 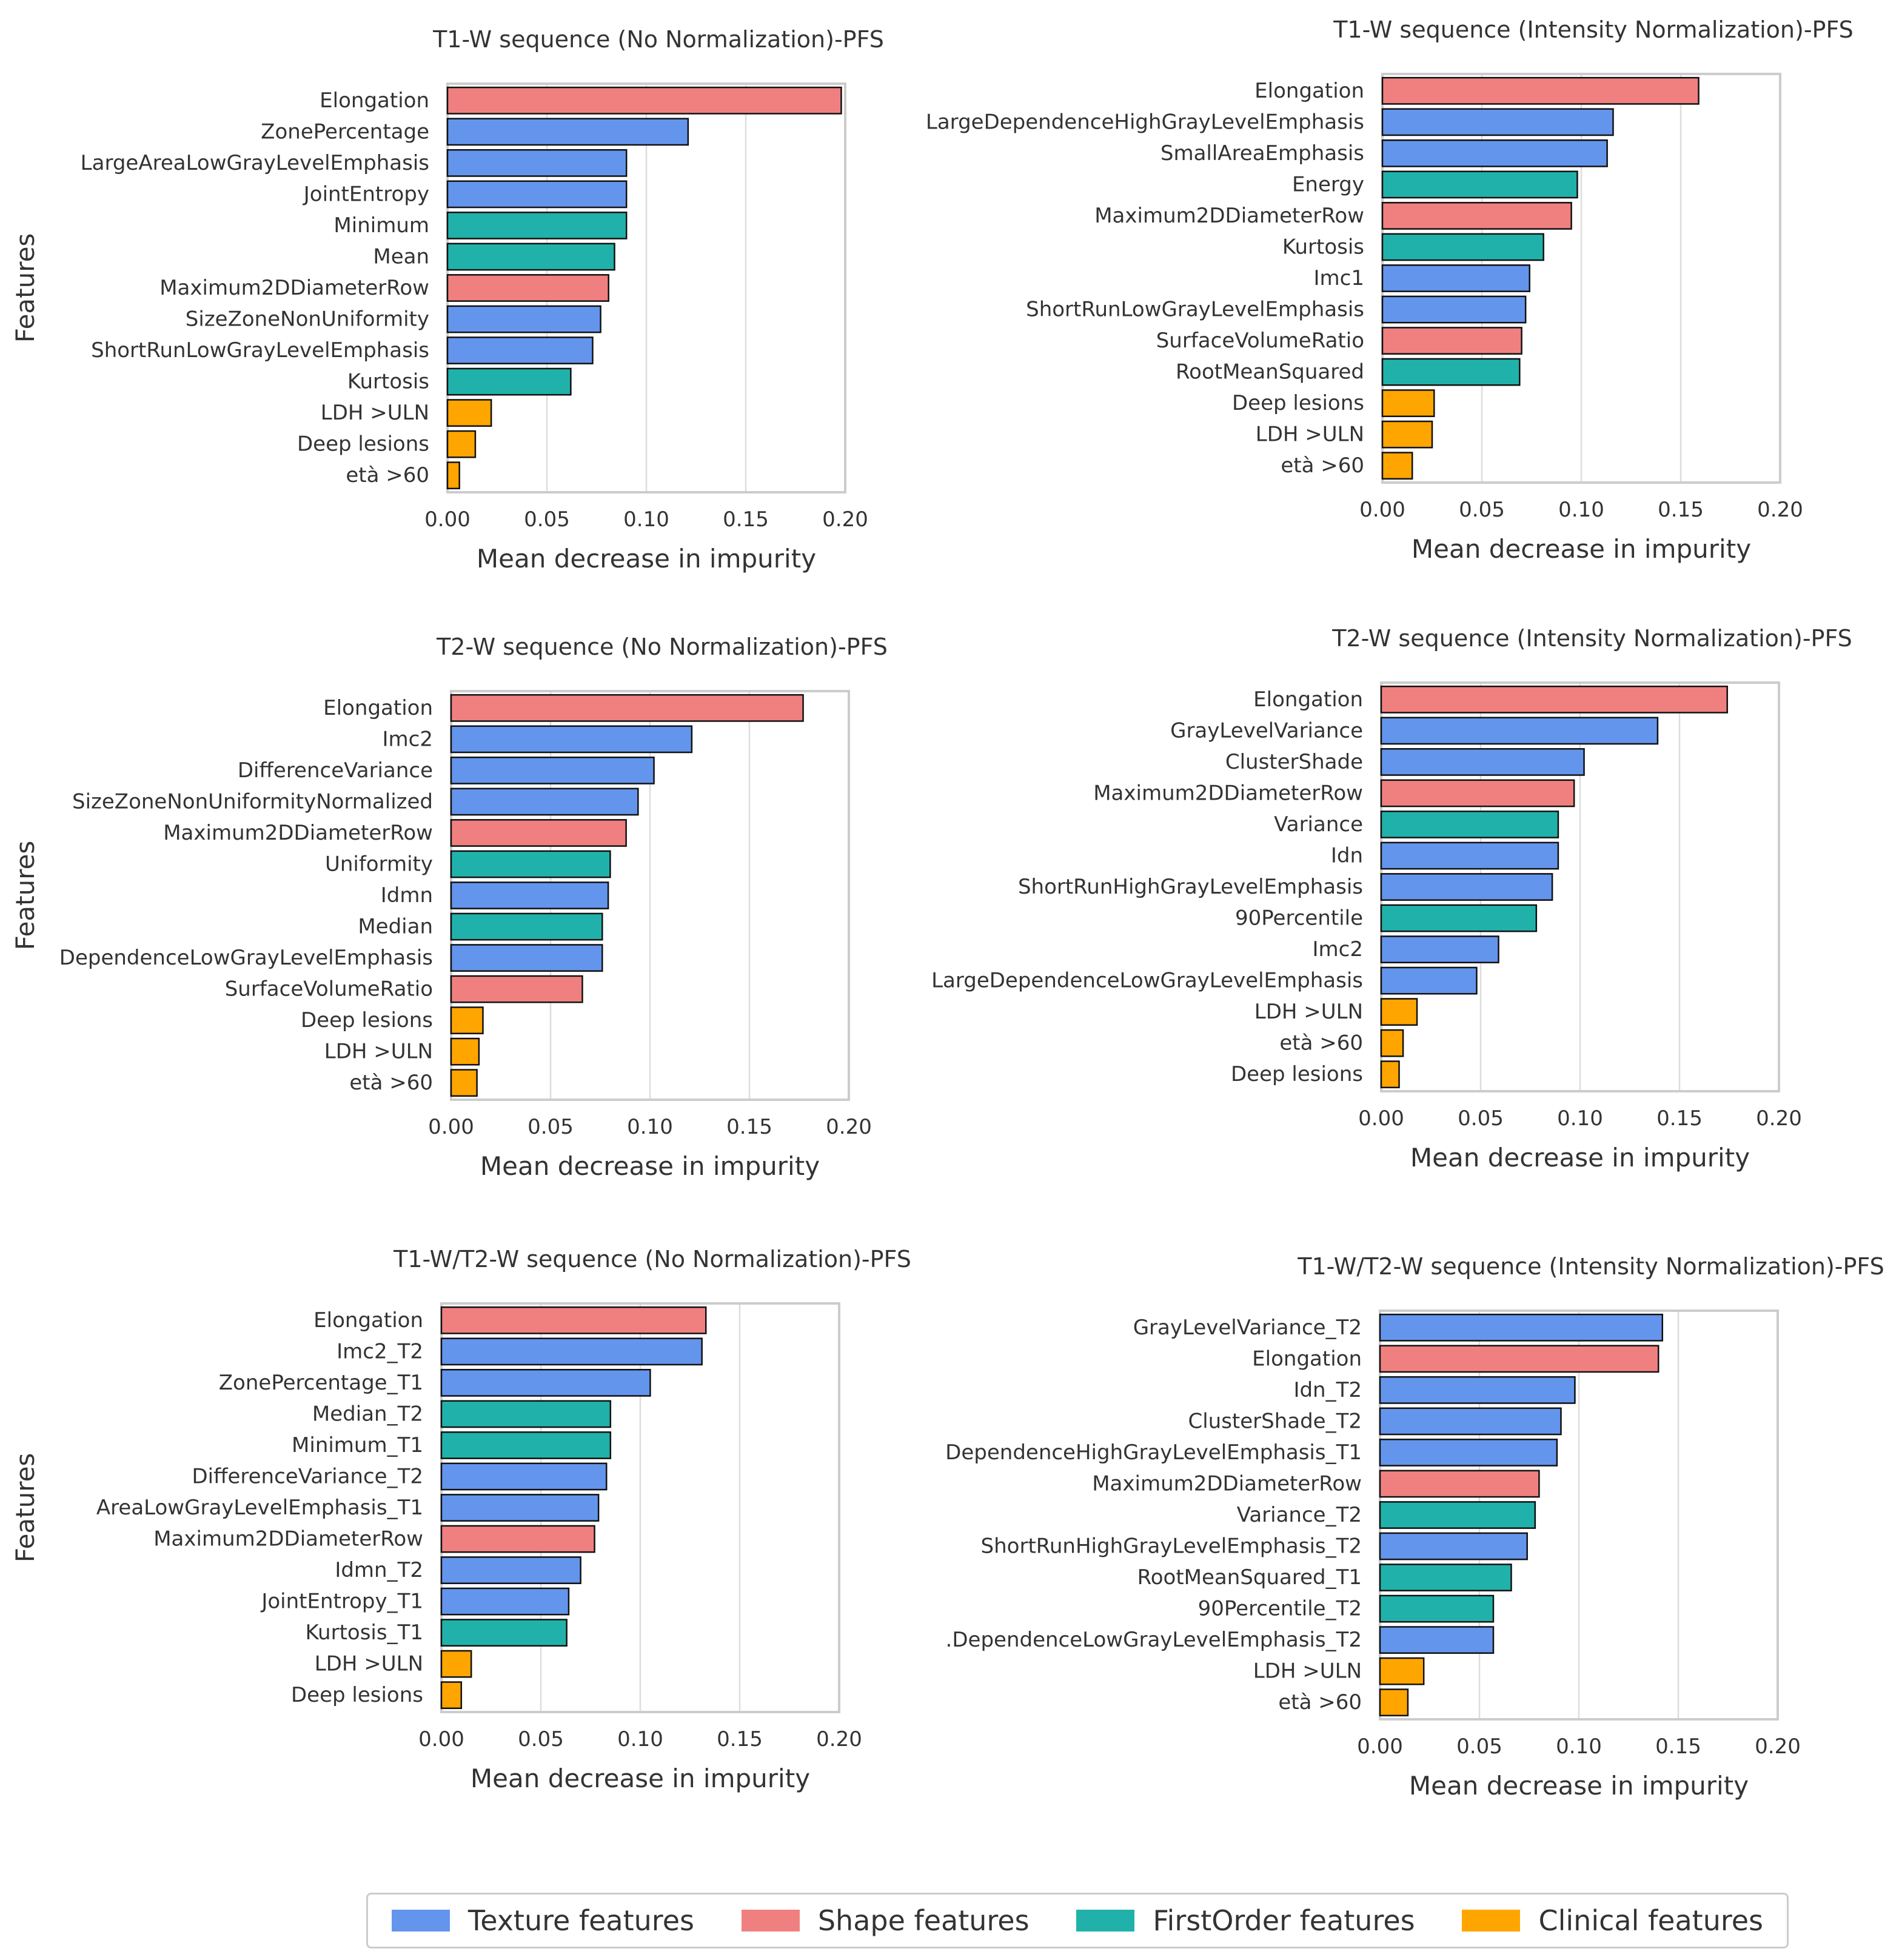 I want to click on feature-label: DependenceLowGrayLevelEmphasis, so click(x=246, y=958).